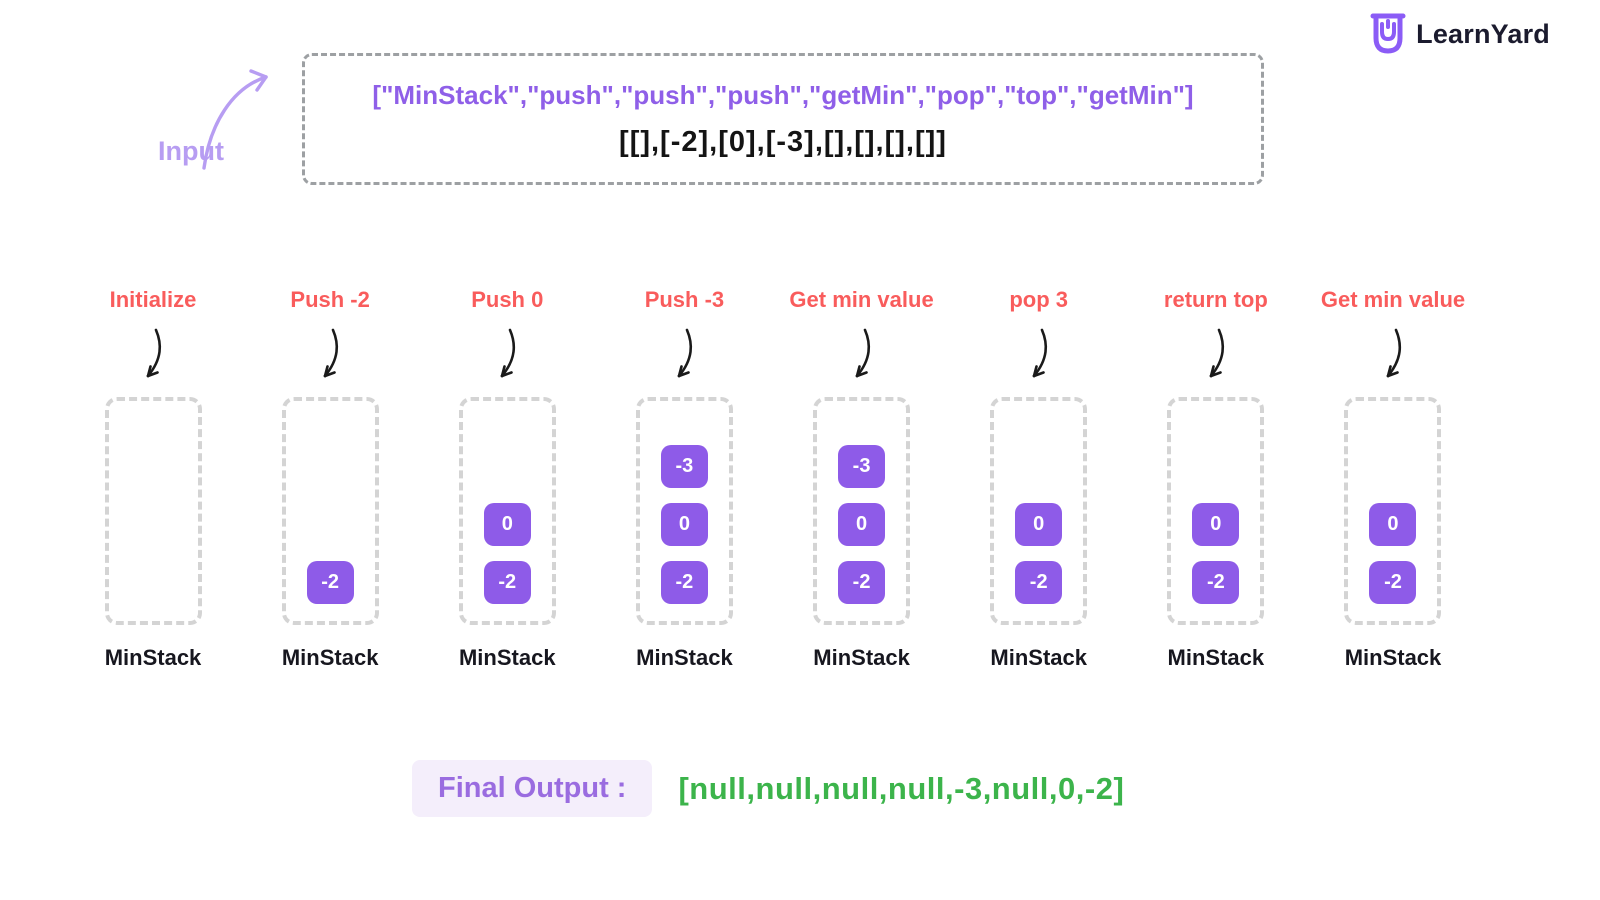 The width and height of the screenshot is (1600, 900). I want to click on step-label: Push -3, so click(684, 299).